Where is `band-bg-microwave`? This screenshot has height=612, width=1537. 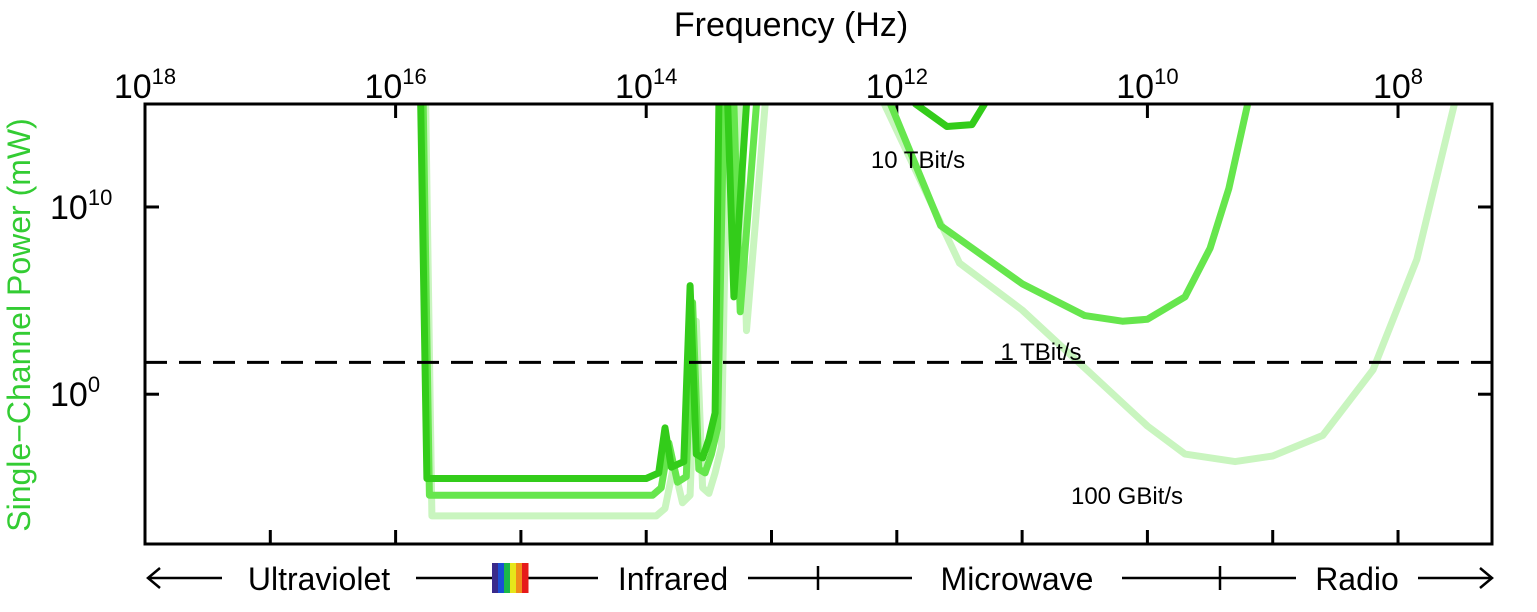
band-bg-microwave is located at coordinates (1017, 578).